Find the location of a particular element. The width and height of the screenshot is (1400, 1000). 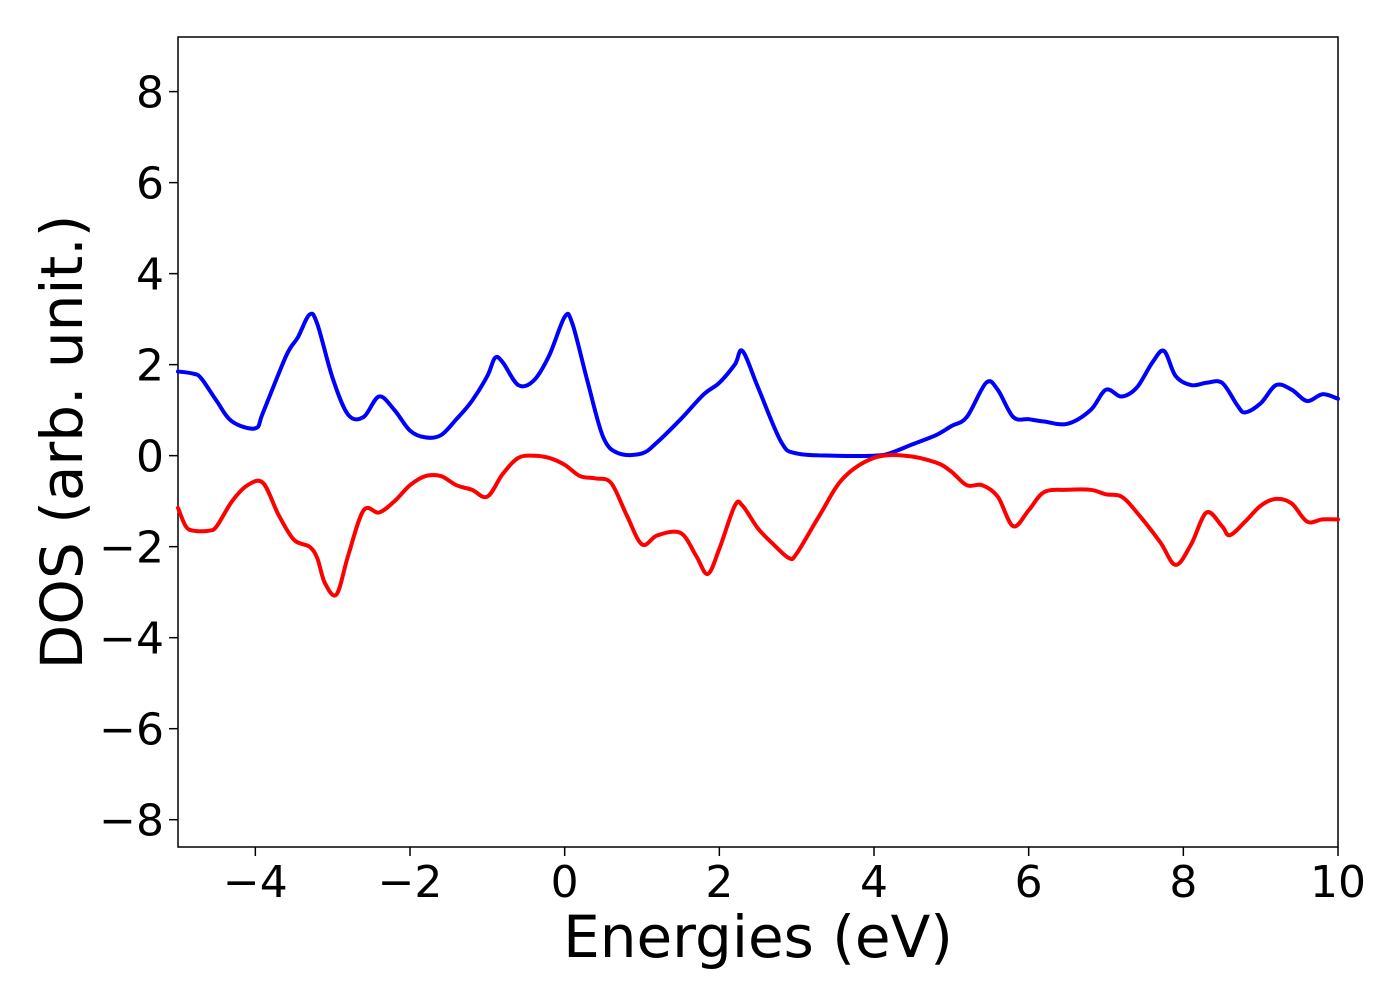

y-tick-label: −2 is located at coordinates (131, 548).